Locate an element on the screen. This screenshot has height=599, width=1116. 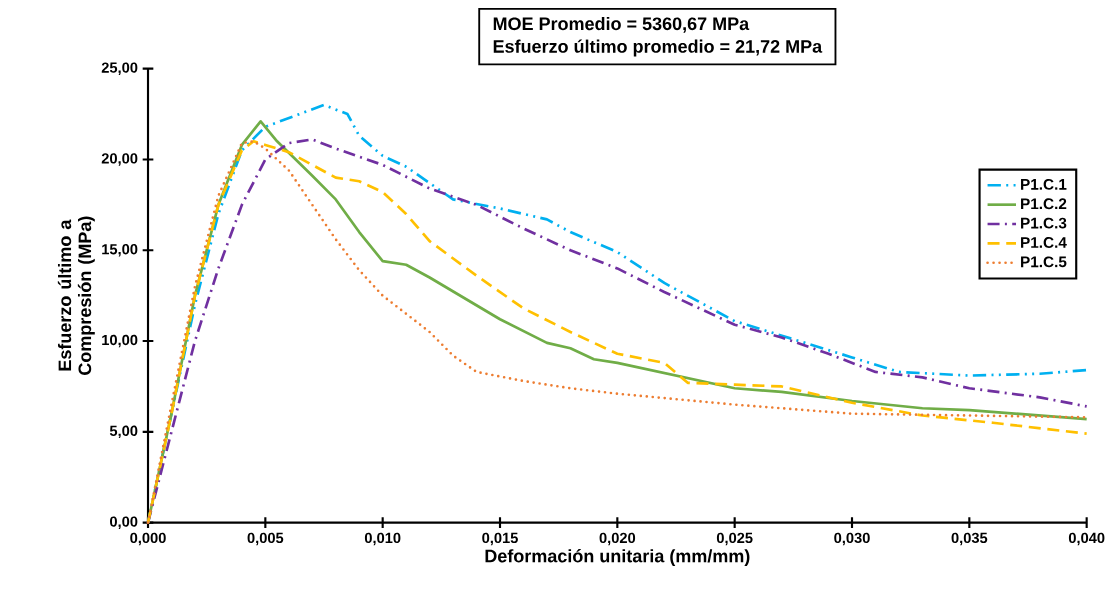
y-tick-label: 15,00 is located at coordinates (120, 250).